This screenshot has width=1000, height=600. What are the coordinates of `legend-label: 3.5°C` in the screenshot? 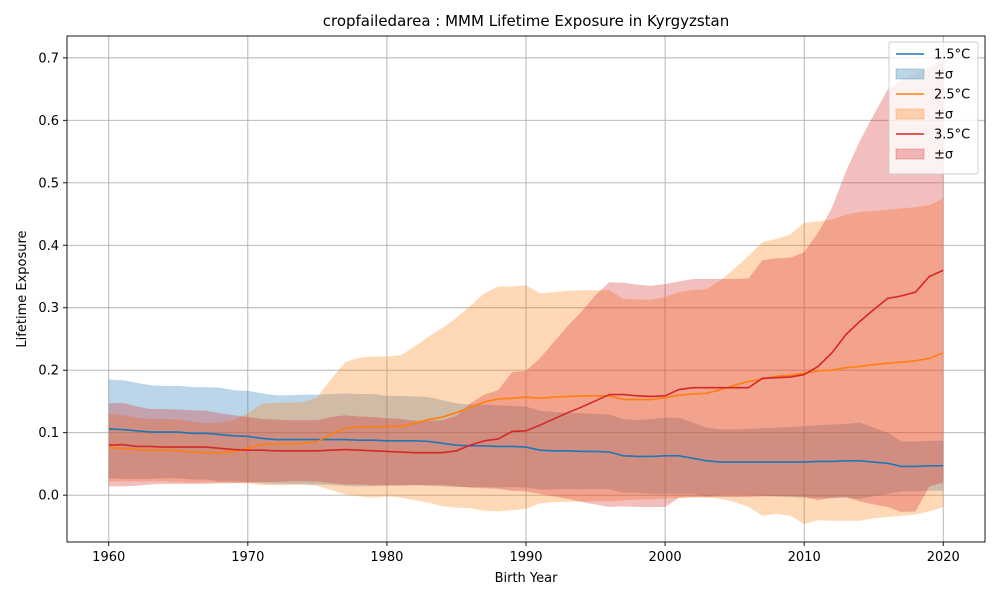 It's located at (952, 135).